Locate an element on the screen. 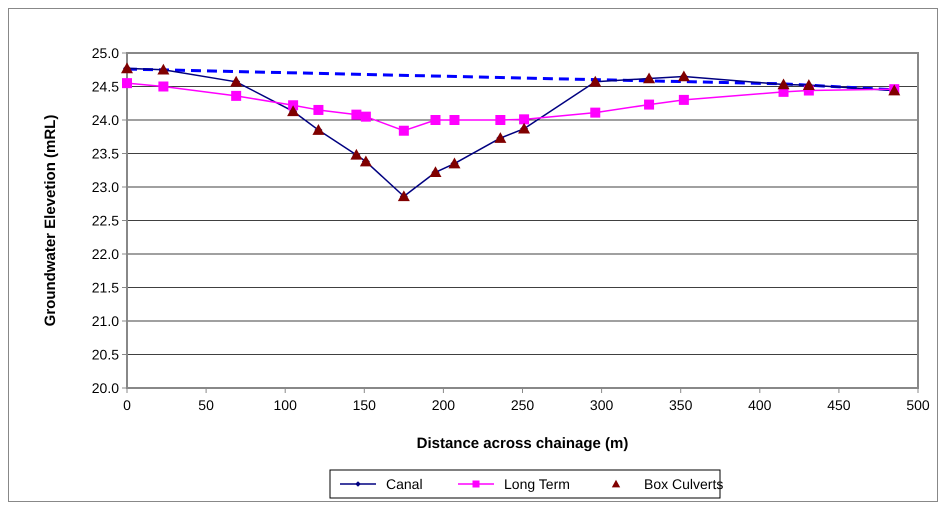 This screenshot has height=505, width=946. y-tick-label: 22.0 is located at coordinates (106, 254).